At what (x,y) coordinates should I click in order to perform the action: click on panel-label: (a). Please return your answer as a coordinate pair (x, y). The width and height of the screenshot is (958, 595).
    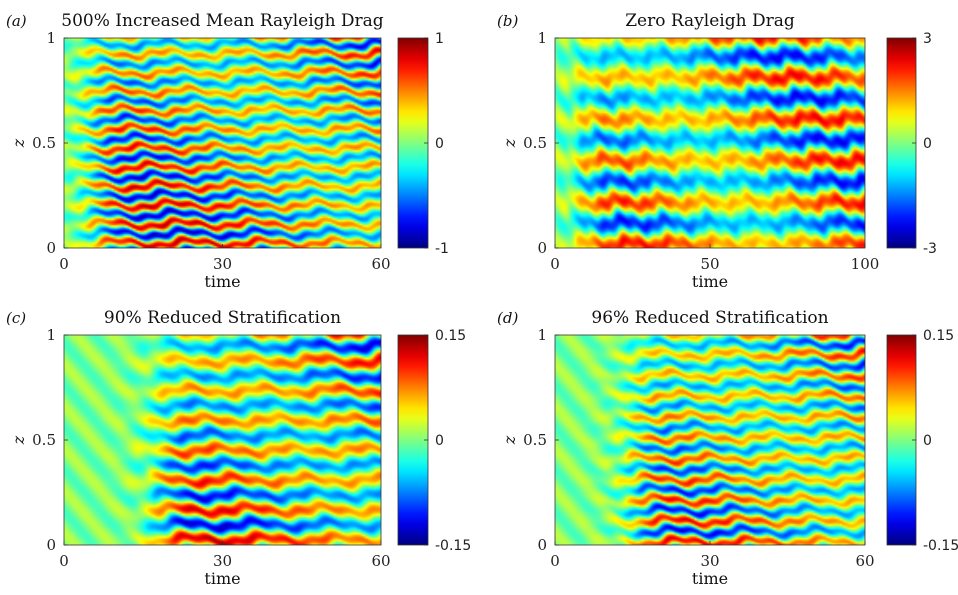
    Looking at the image, I should click on (16, 21).